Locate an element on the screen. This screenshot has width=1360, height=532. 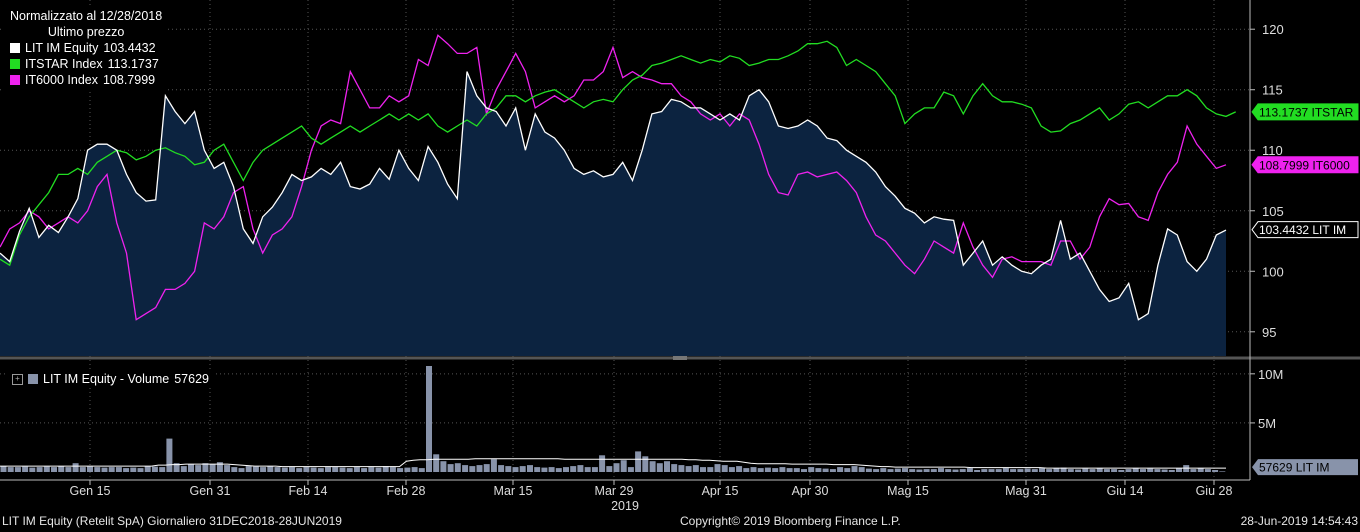
legend-value-it6000: 108.7999 is located at coordinates (129, 80).